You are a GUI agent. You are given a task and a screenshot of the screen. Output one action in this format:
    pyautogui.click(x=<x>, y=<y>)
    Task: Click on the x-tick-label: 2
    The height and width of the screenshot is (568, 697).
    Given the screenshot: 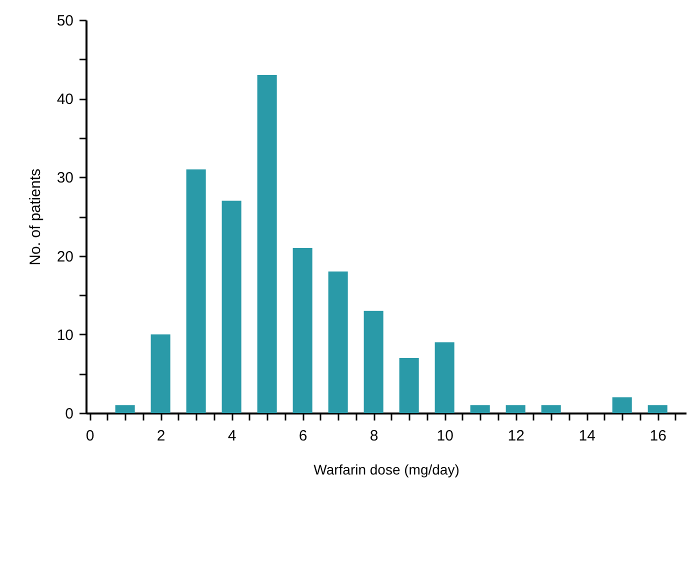 What is the action you would take?
    pyautogui.click(x=161, y=436)
    